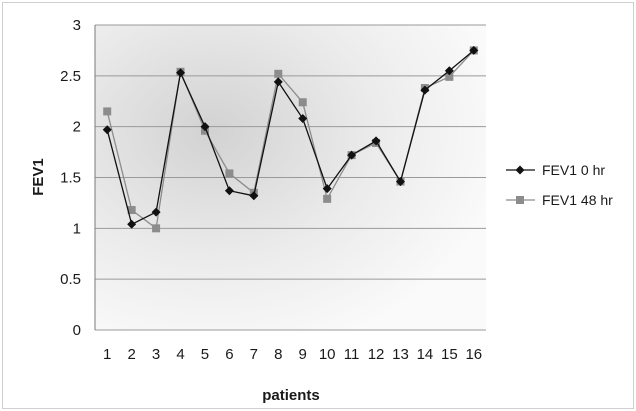 The width and height of the screenshot is (636, 411). I want to click on x-tick-label: 13, so click(400, 354).